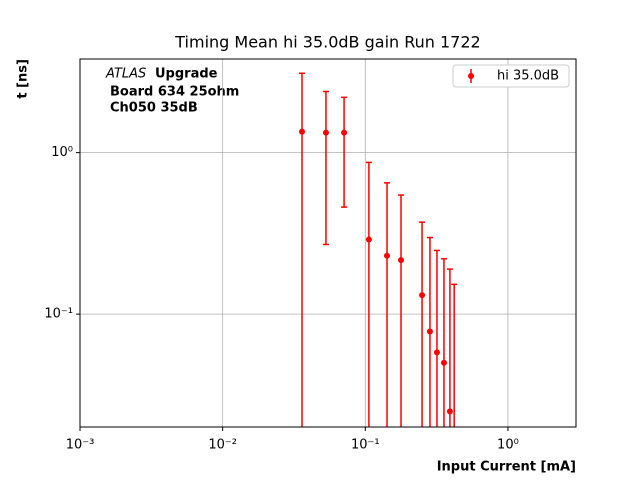 The height and width of the screenshot is (480, 640). Describe the element at coordinates (327, 42) in the screenshot. I see `chart-title: Timing Mean hi 35.0dB gain Run 1722` at that location.